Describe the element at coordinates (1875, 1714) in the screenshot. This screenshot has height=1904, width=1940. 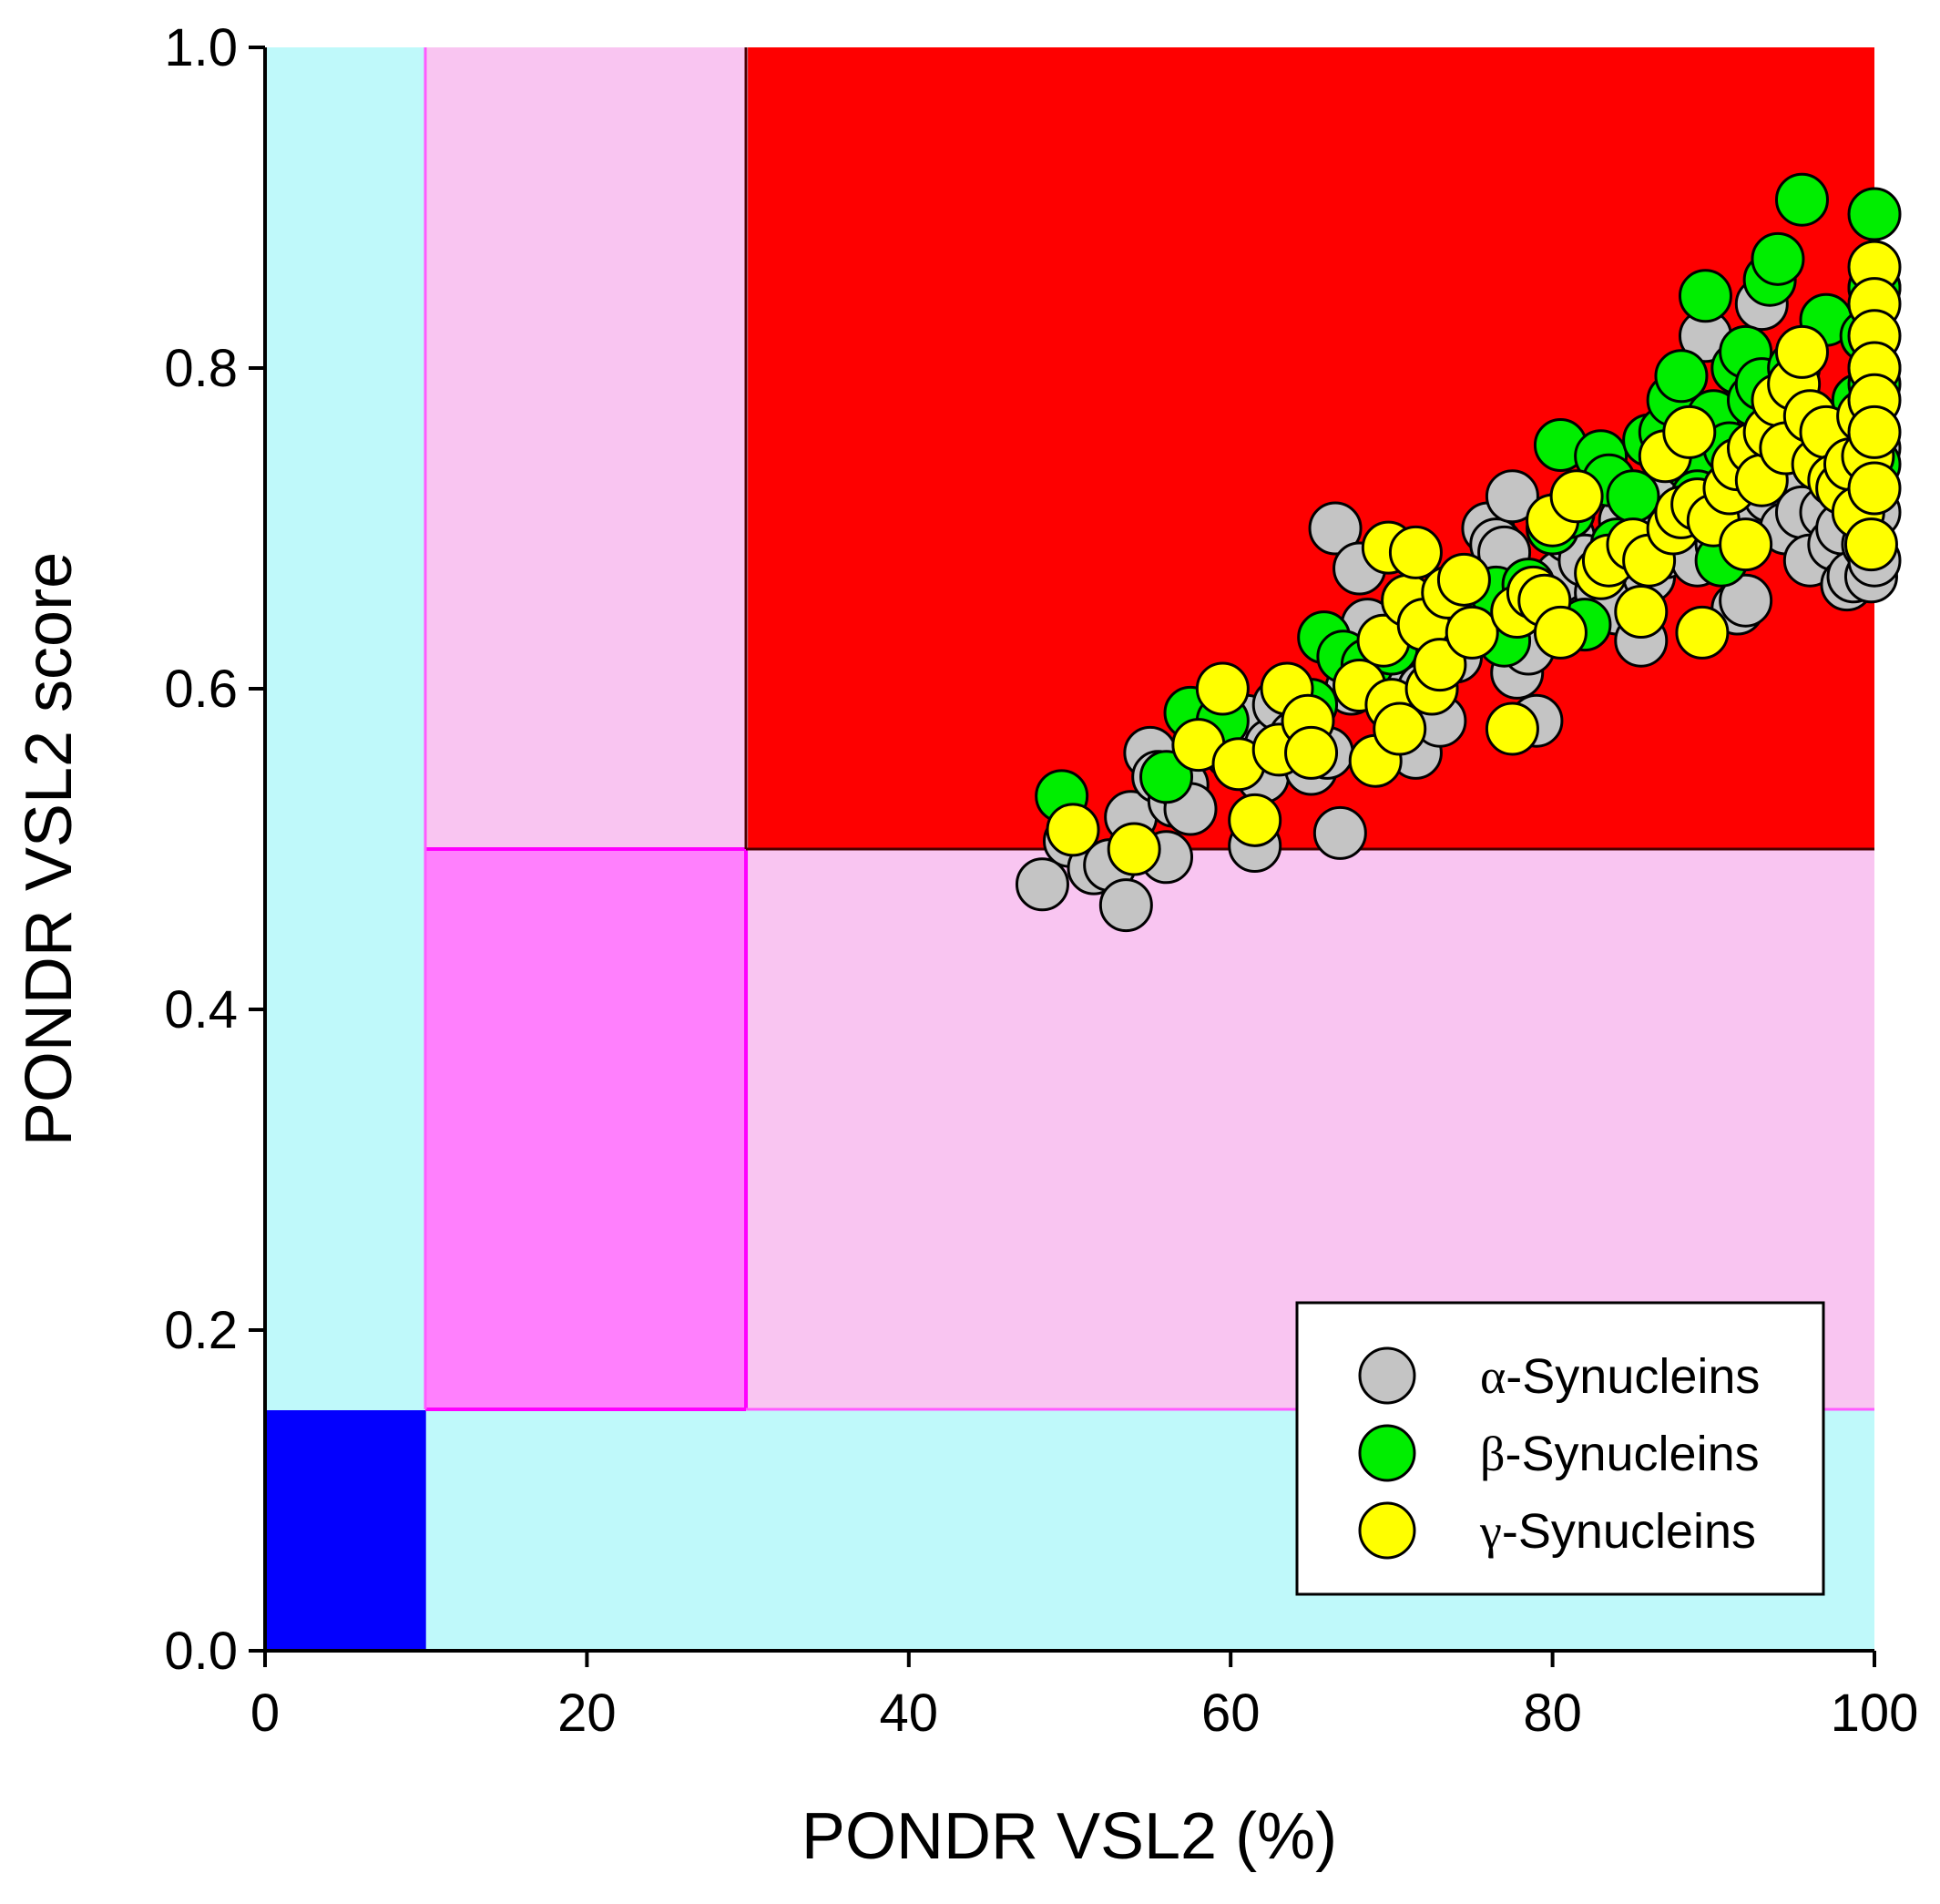
I see `x-tick-label: 100` at that location.